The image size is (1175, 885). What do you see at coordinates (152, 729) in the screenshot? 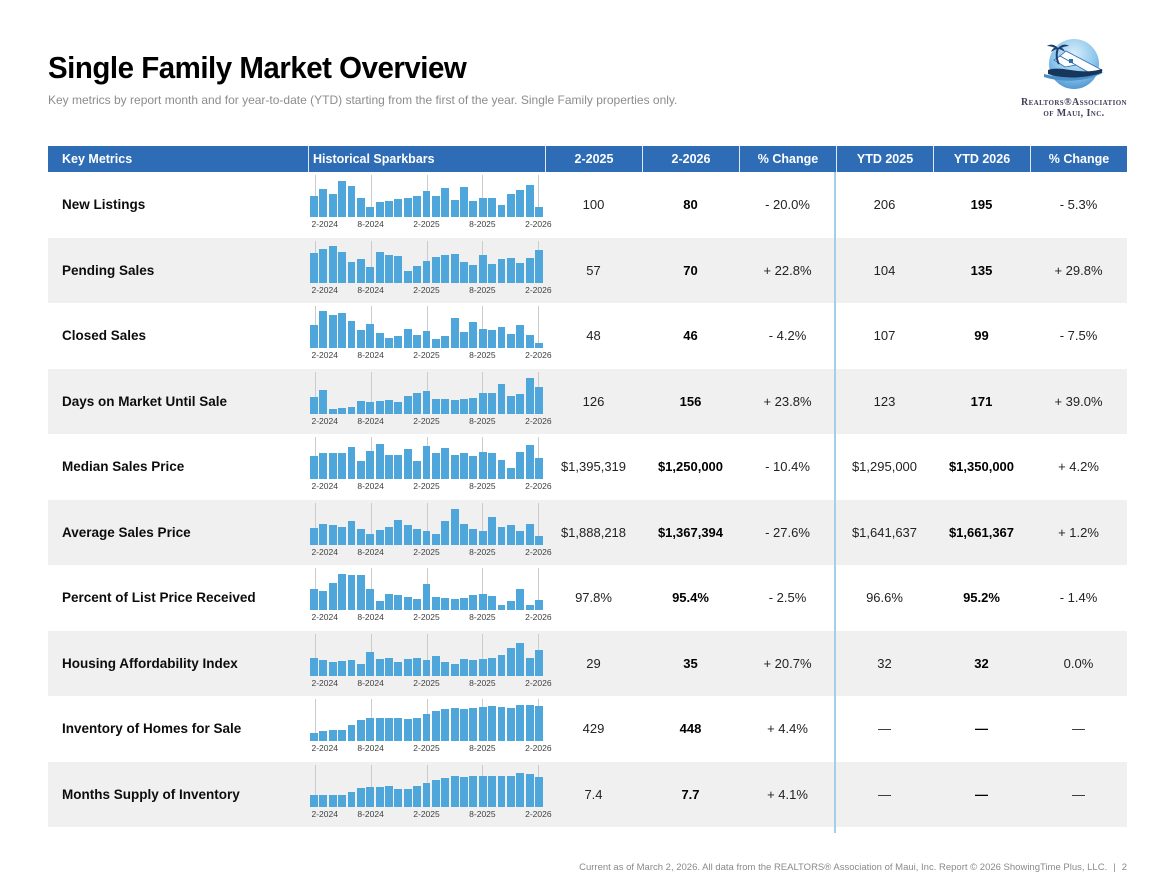
I see `metric-label: Inventory of Homes for Sale` at bounding box center [152, 729].